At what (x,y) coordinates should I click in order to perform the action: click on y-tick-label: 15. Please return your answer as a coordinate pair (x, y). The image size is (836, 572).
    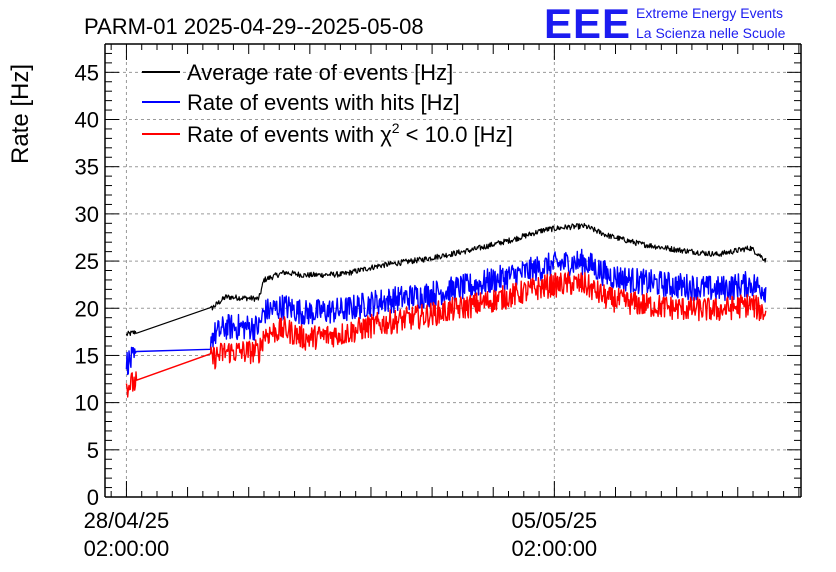
    Looking at the image, I should click on (87, 355).